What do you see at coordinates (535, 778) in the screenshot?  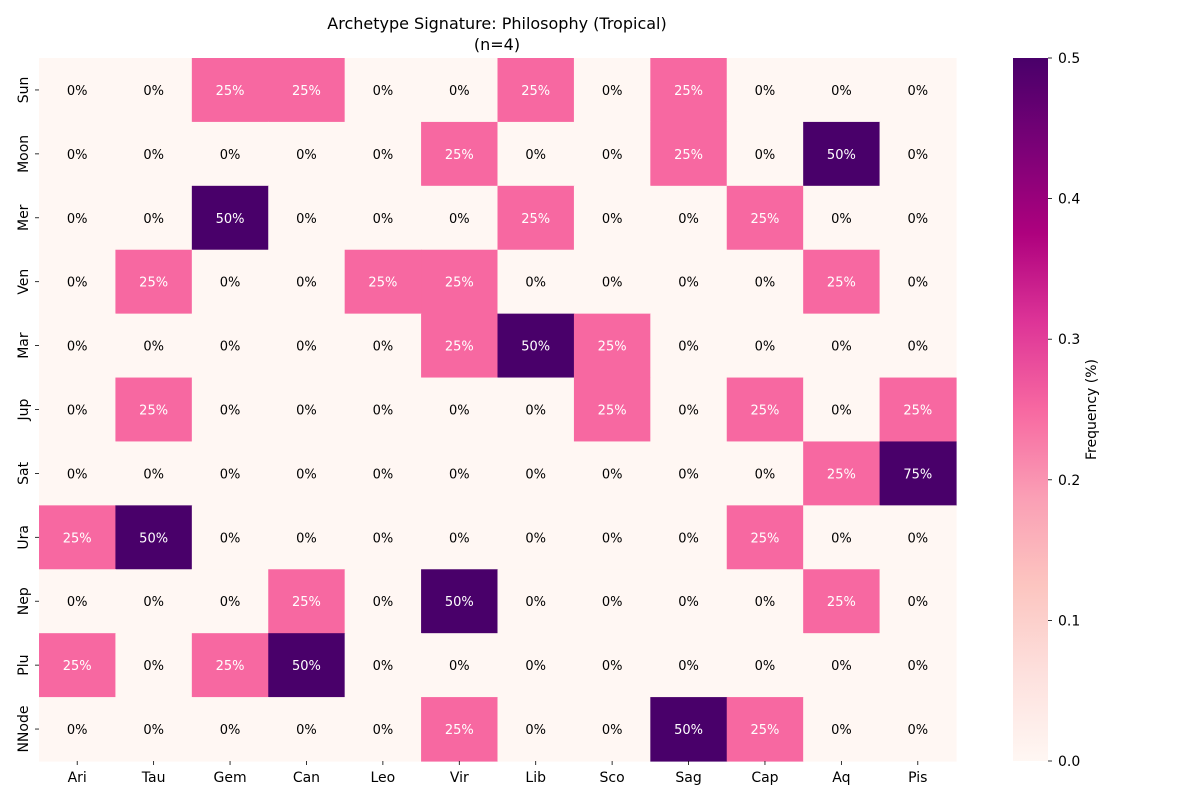 I see `x-tick-label: Lib` at bounding box center [535, 778].